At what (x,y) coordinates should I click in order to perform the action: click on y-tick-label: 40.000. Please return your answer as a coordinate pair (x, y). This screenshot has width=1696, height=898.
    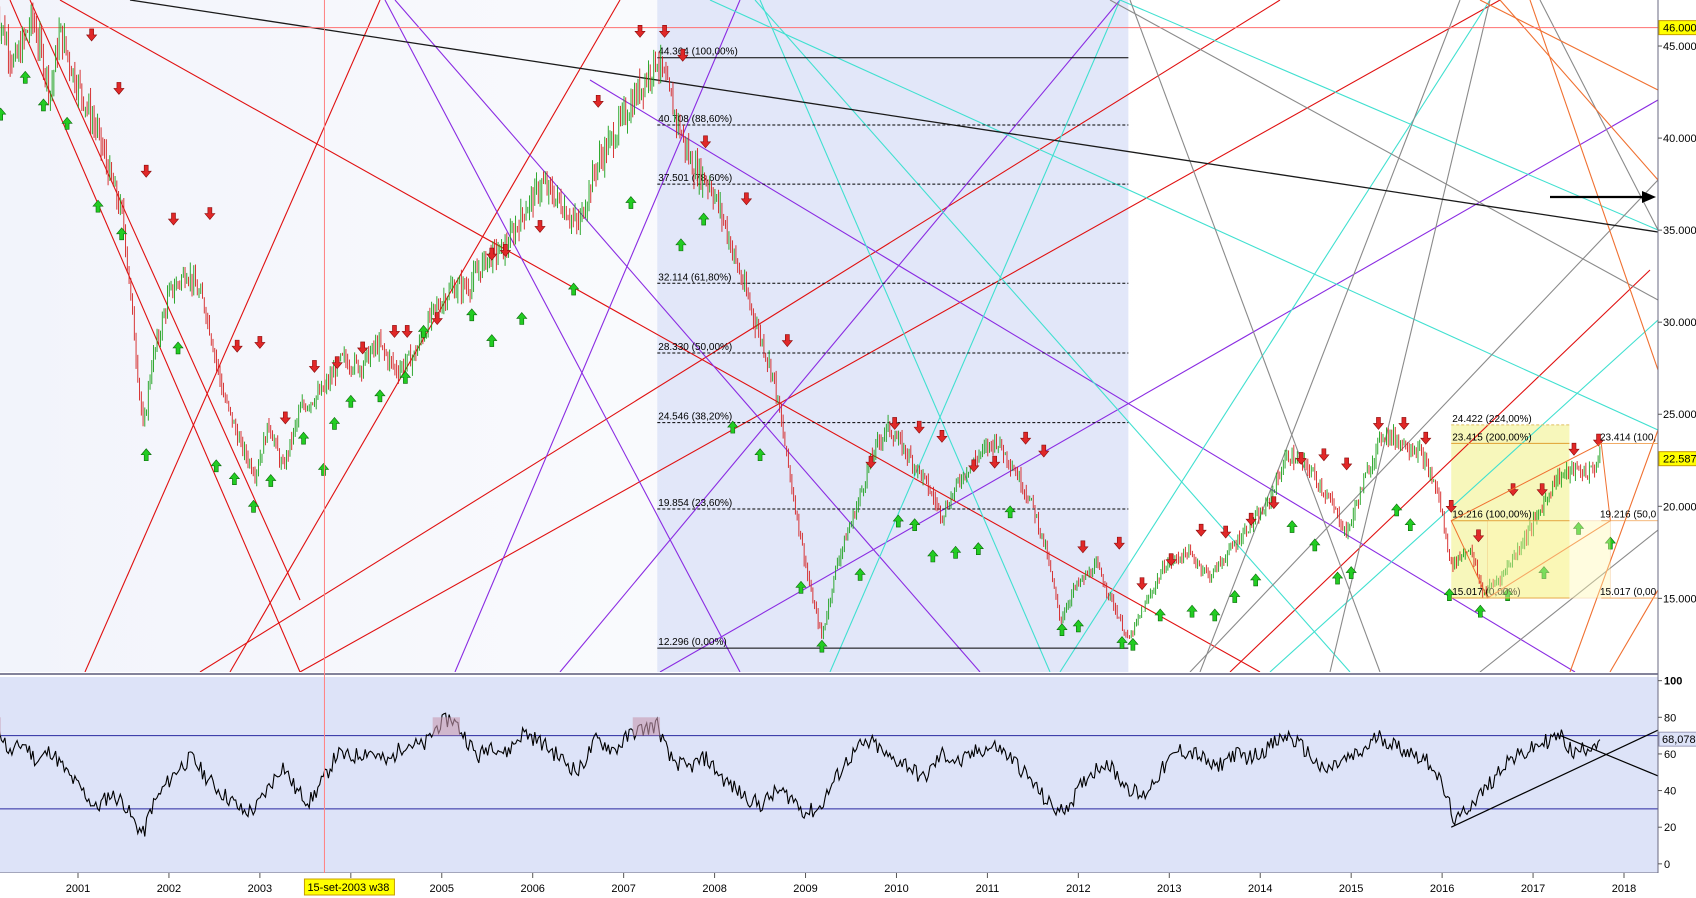
    Looking at the image, I should click on (1679, 139).